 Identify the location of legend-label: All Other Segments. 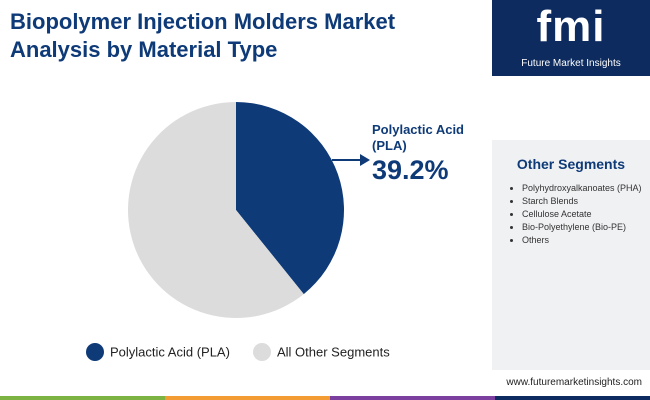
(333, 351).